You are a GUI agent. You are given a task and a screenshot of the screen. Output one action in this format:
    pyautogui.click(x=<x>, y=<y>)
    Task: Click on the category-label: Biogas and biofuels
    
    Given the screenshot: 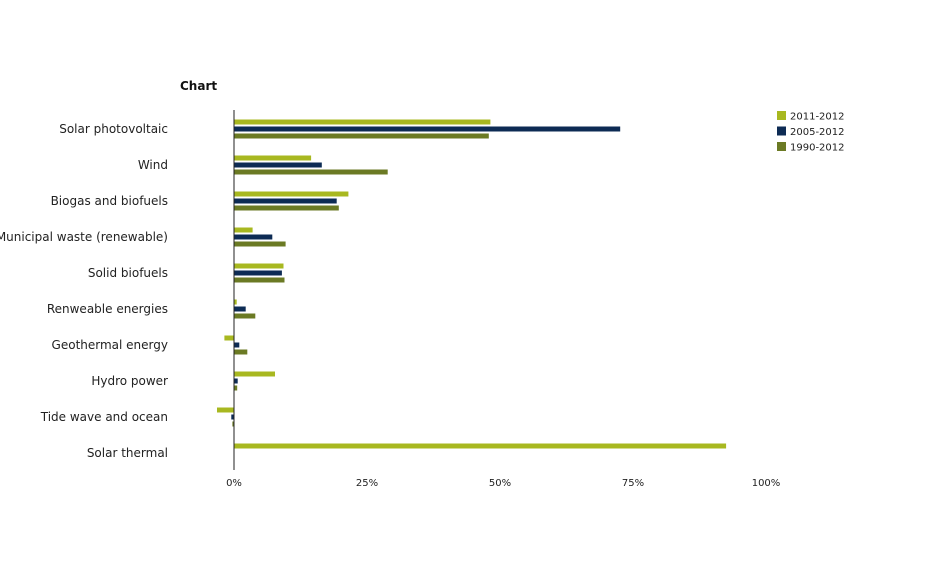 What is the action you would take?
    pyautogui.click(x=109, y=201)
    